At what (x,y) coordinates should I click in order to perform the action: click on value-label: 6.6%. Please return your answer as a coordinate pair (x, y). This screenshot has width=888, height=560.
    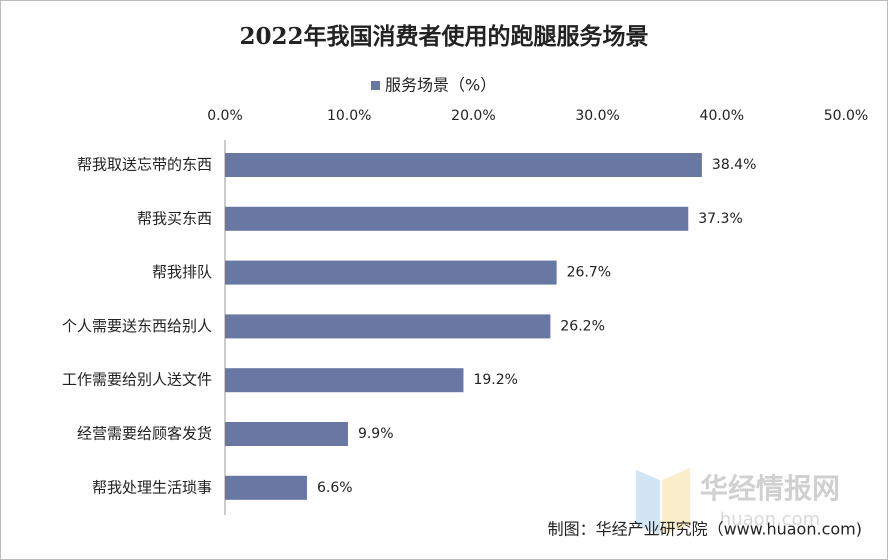
    Looking at the image, I should click on (335, 488).